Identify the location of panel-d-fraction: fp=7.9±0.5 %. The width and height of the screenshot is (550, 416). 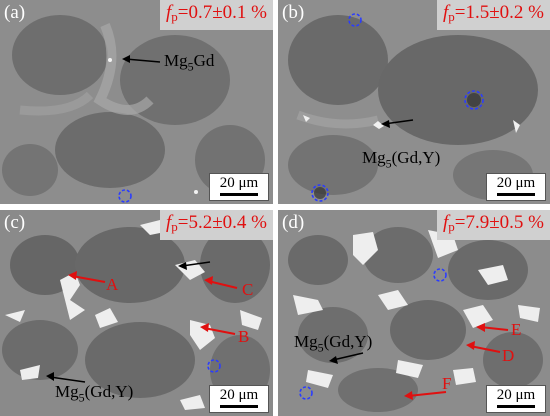
(493, 225).